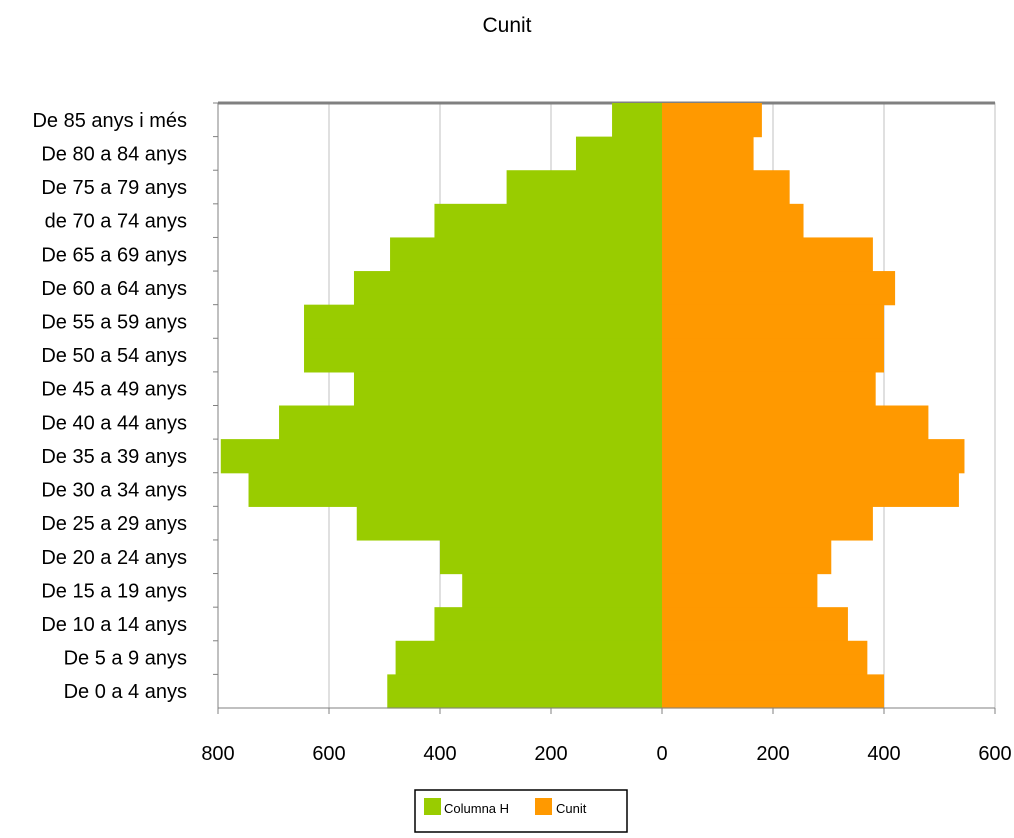 Image resolution: width=1014 pixels, height=838 pixels. What do you see at coordinates (109, 121) in the screenshot?
I see `y-tick-label: De 85 anys i més` at bounding box center [109, 121].